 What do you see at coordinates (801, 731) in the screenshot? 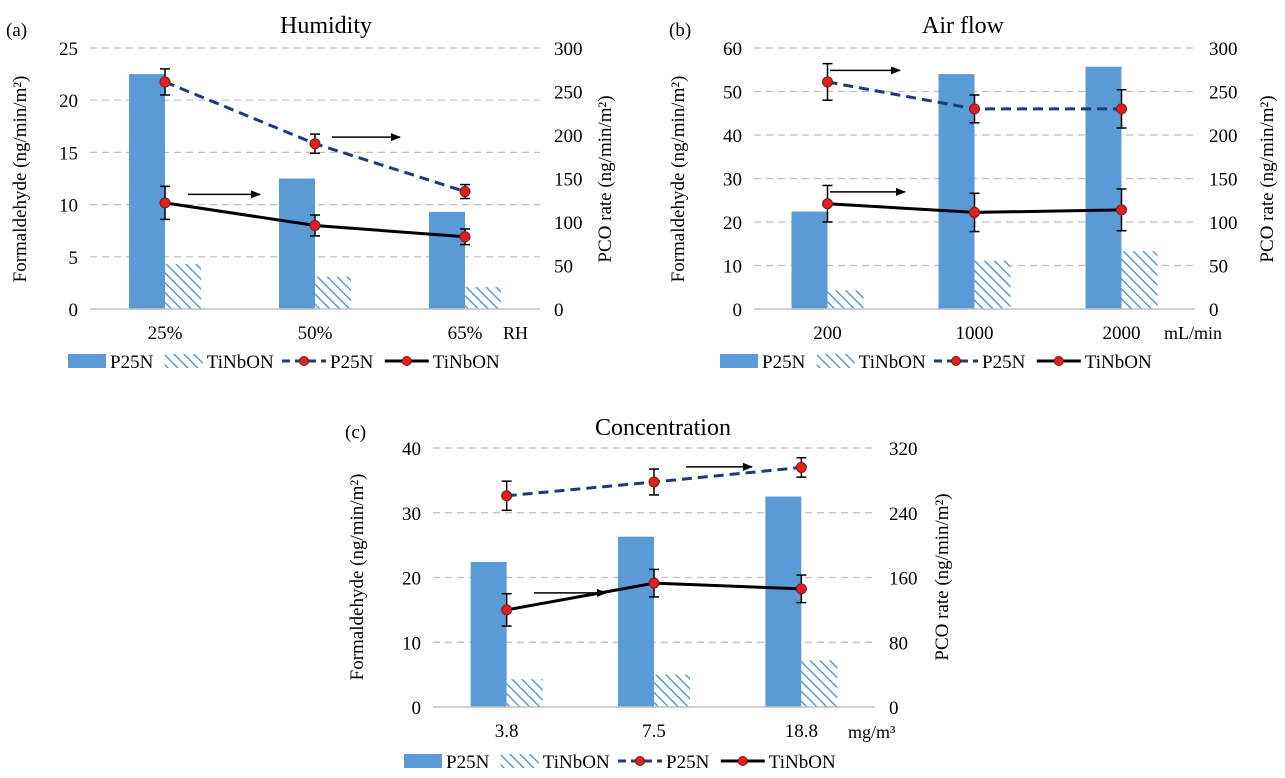
I see `x-tick-label: 18.8` at bounding box center [801, 731].